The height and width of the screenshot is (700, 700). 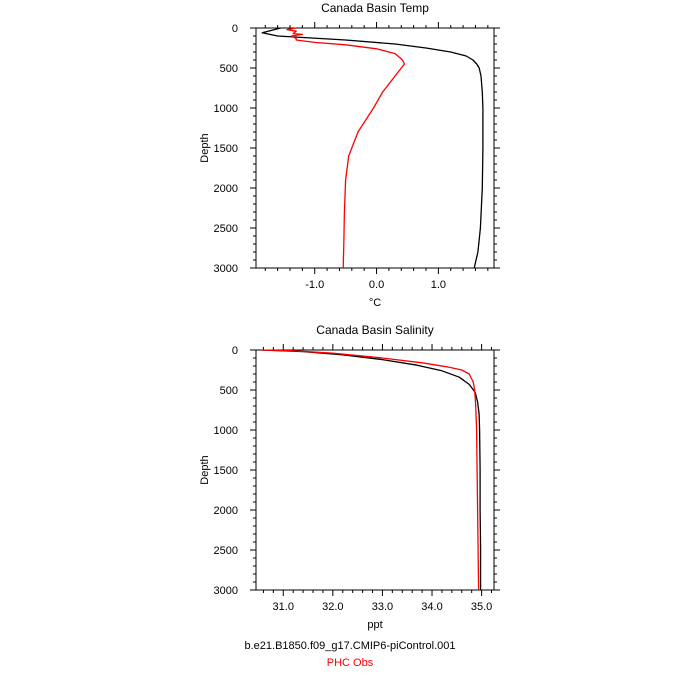 I want to click on observations-caption: PHC Obs, so click(x=350, y=663).